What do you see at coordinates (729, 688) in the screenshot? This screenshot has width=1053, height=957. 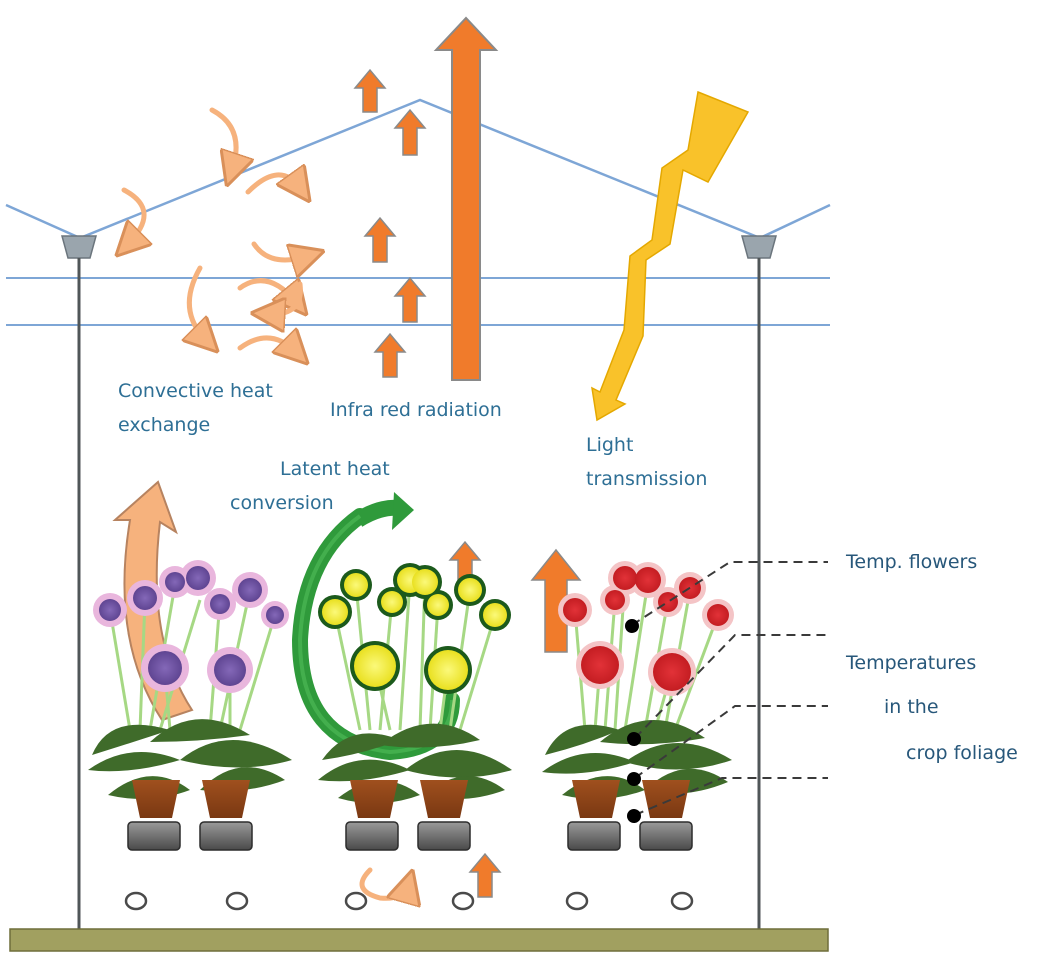 I see `sensor-leader-lines` at bounding box center [729, 688].